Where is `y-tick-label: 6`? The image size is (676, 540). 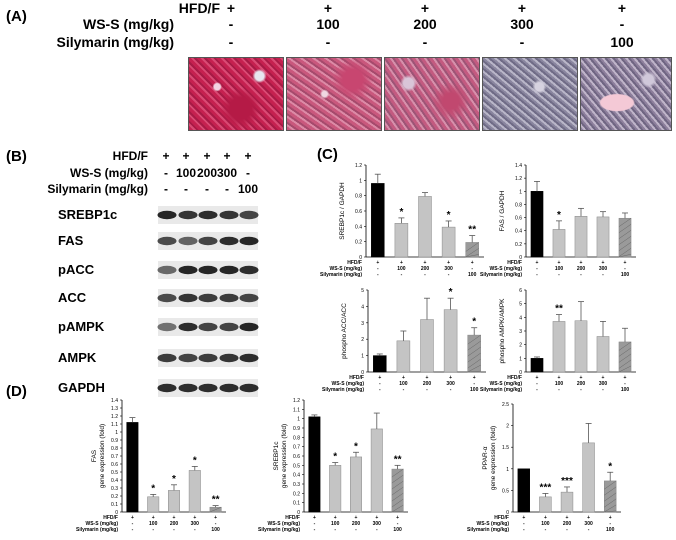 y-tick-label: 6 is located at coordinates (520, 291).